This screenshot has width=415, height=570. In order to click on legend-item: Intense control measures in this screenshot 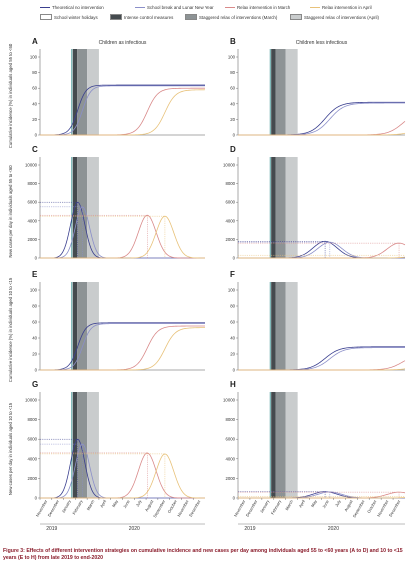, I will do `click(141, 17)`.